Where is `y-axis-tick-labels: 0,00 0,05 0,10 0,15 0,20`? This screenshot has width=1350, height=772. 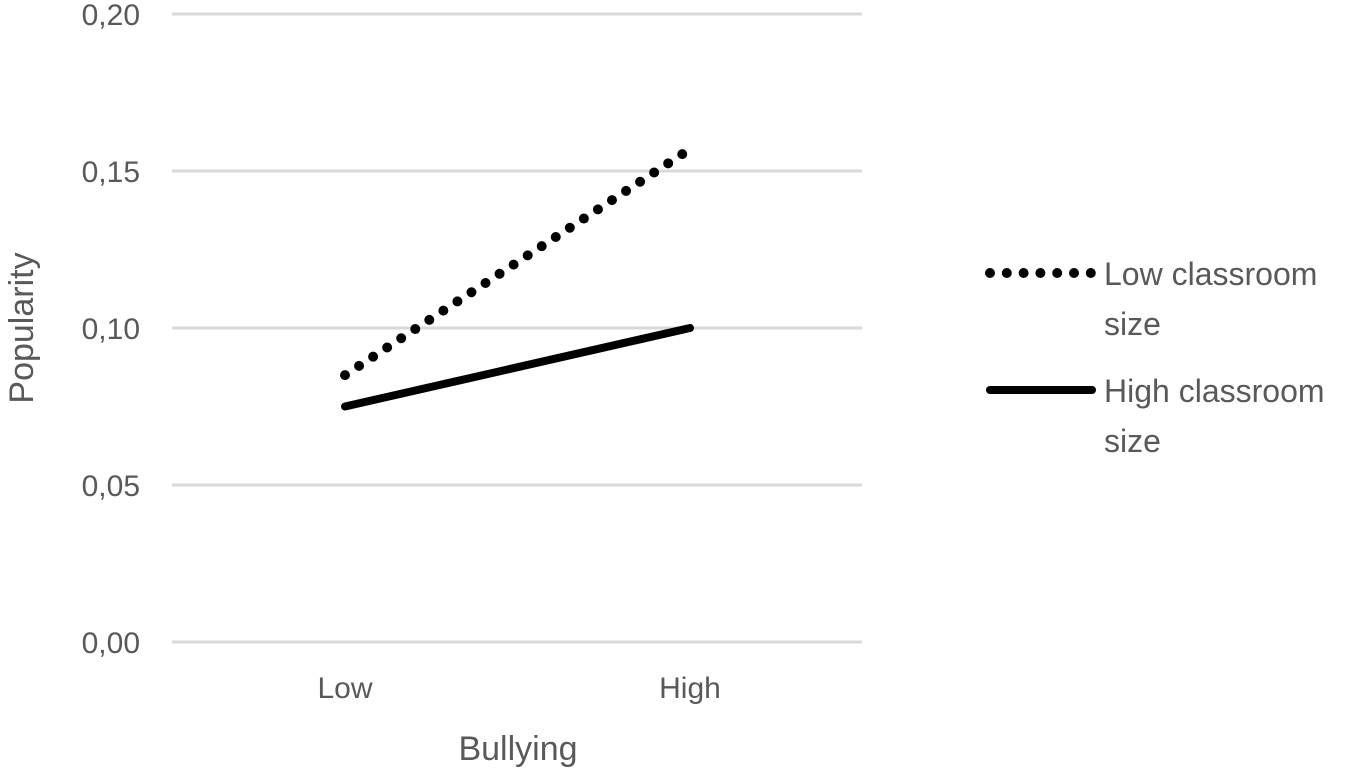 y-axis-tick-labels: 0,00 0,05 0,10 0,15 0,20 is located at coordinates (111, 330).